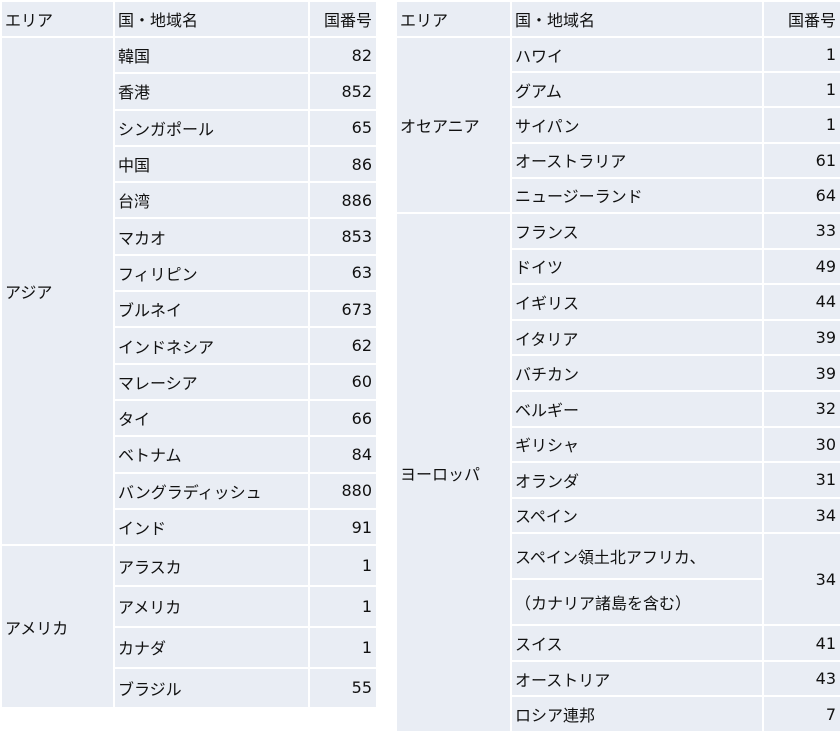  I want to click on table-row: 香港 852, so click(189, 91).